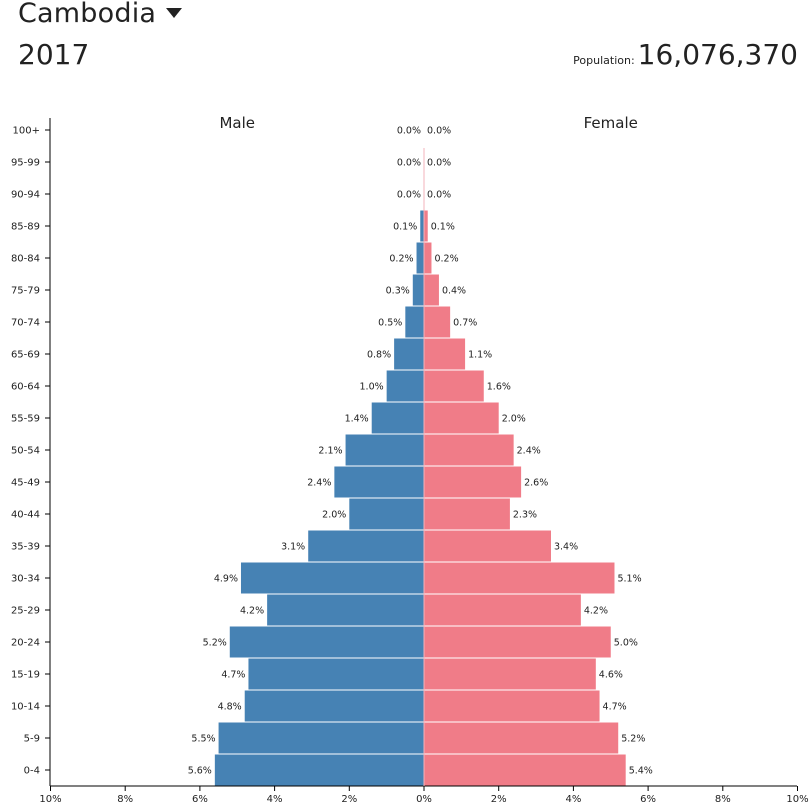 The width and height of the screenshot is (810, 810). I want to click on y-tick-label: 60-64, so click(25, 387).